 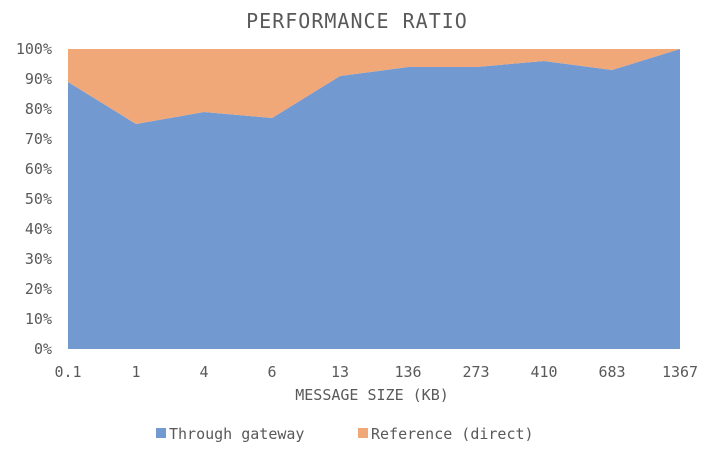 What do you see at coordinates (475, 372) in the screenshot?
I see `x-tick-label: 273` at bounding box center [475, 372].